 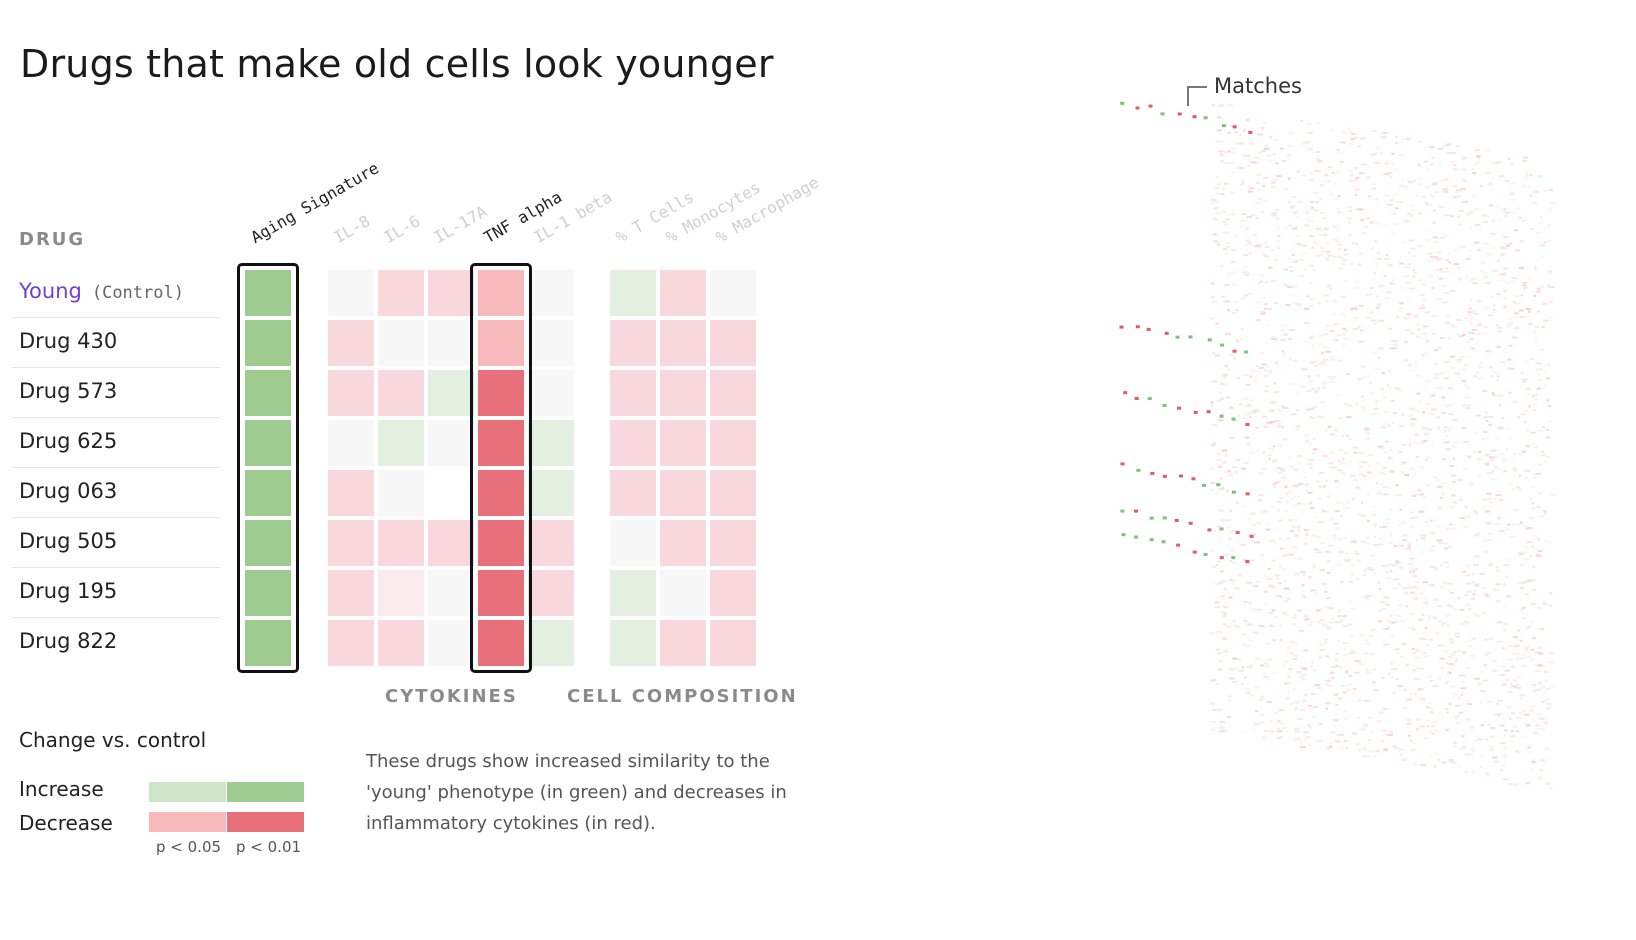 What do you see at coordinates (187, 822) in the screenshot?
I see `legend-swatch-decrease-p05` at bounding box center [187, 822].